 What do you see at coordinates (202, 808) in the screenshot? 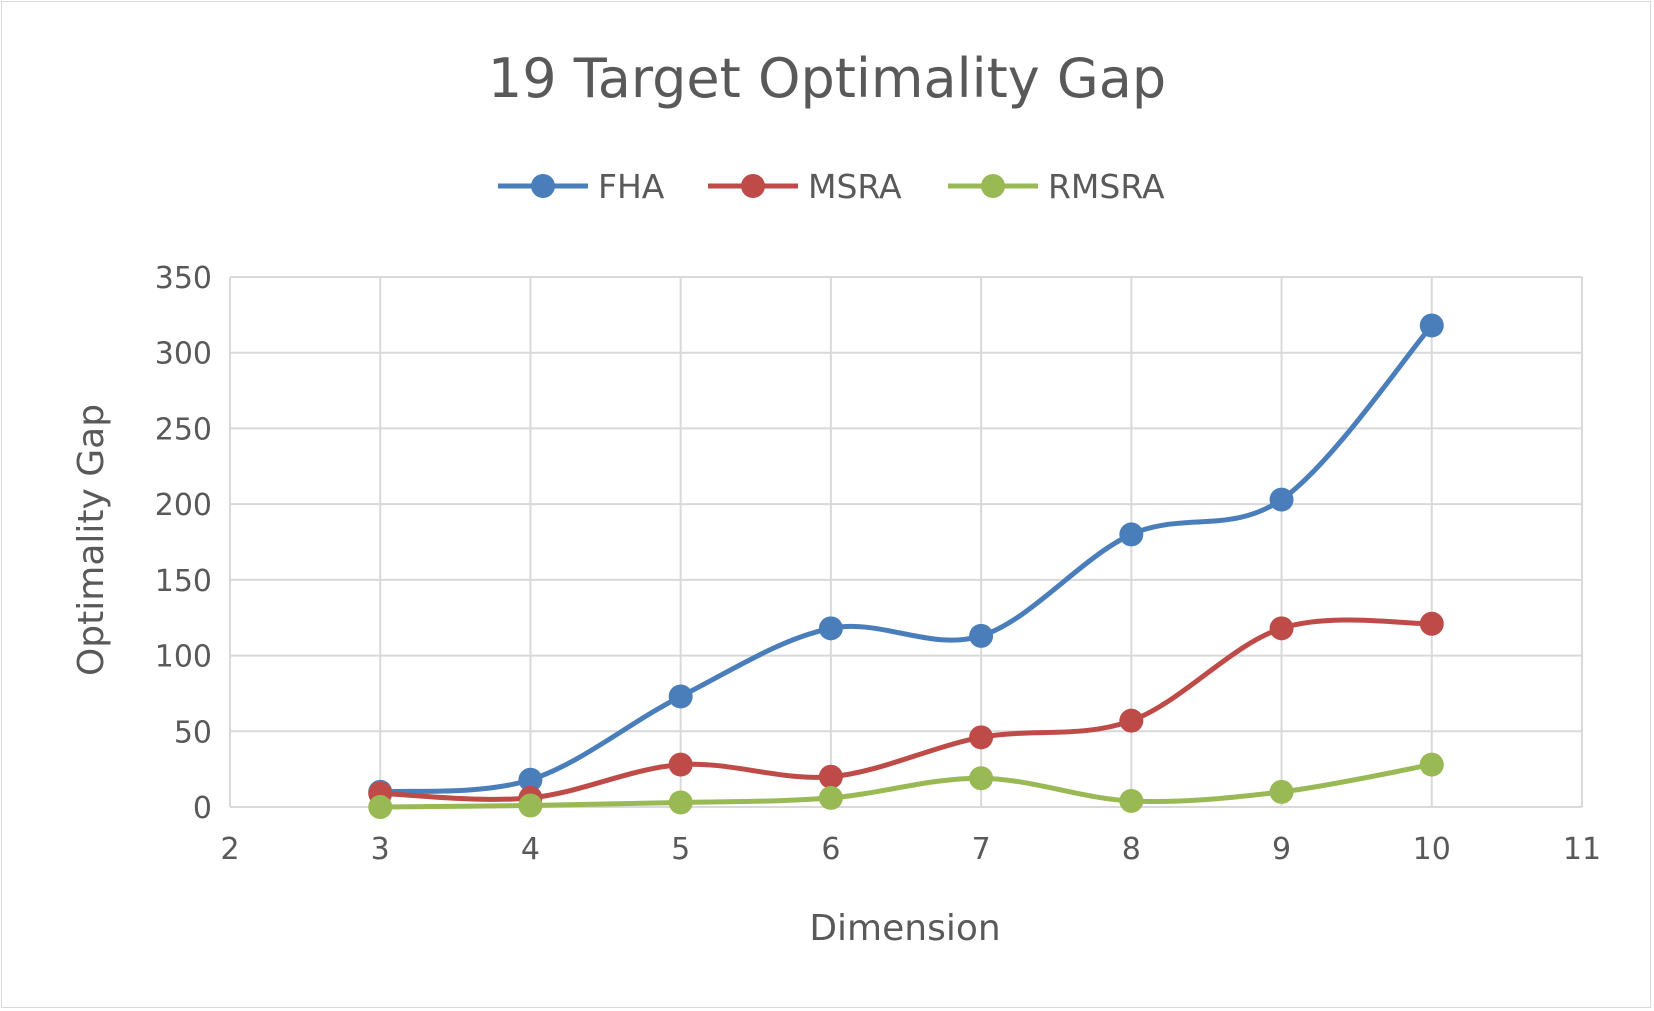
I see `y-tick-label: 0` at bounding box center [202, 808].